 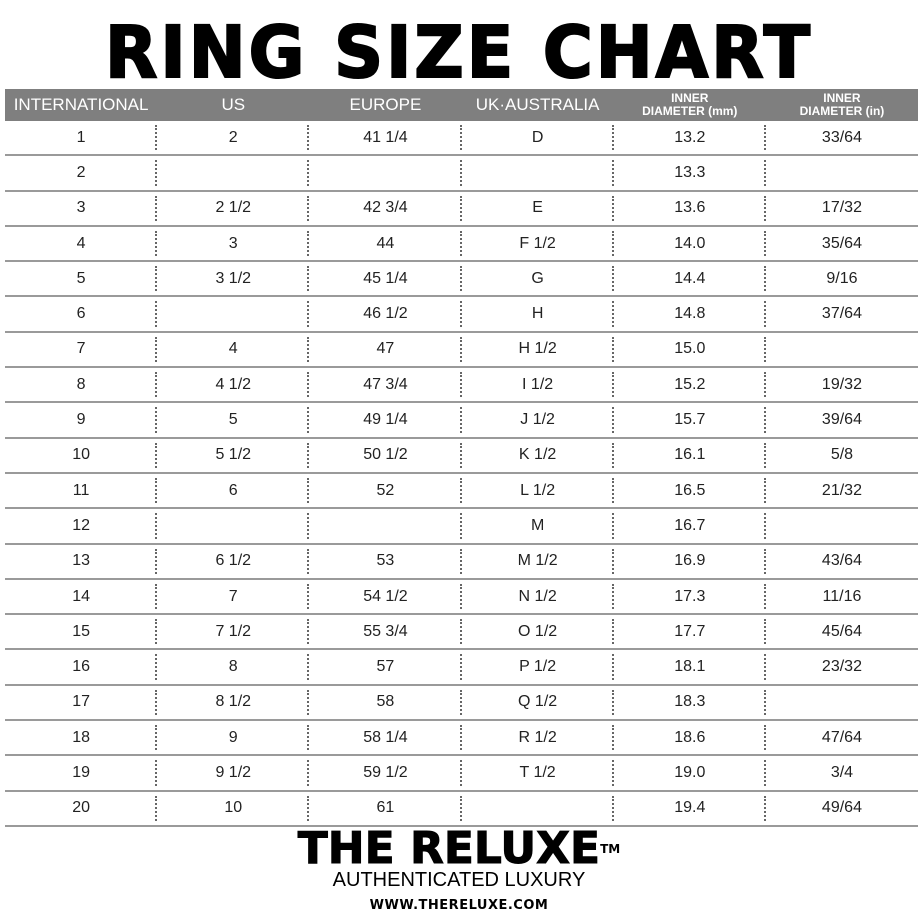 I want to click on website-link: WWW.THERELUXE.COM, so click(x=459, y=905).